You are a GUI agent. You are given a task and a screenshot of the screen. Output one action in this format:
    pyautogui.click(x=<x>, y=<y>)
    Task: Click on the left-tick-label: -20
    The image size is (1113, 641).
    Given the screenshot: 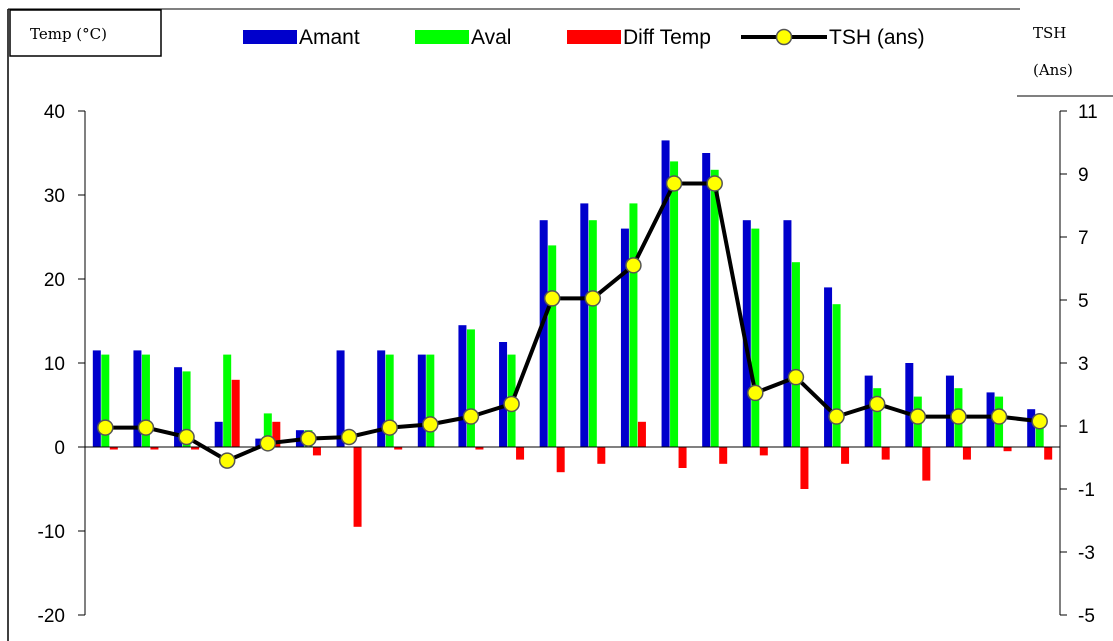 What is the action you would take?
    pyautogui.click(x=51, y=616)
    